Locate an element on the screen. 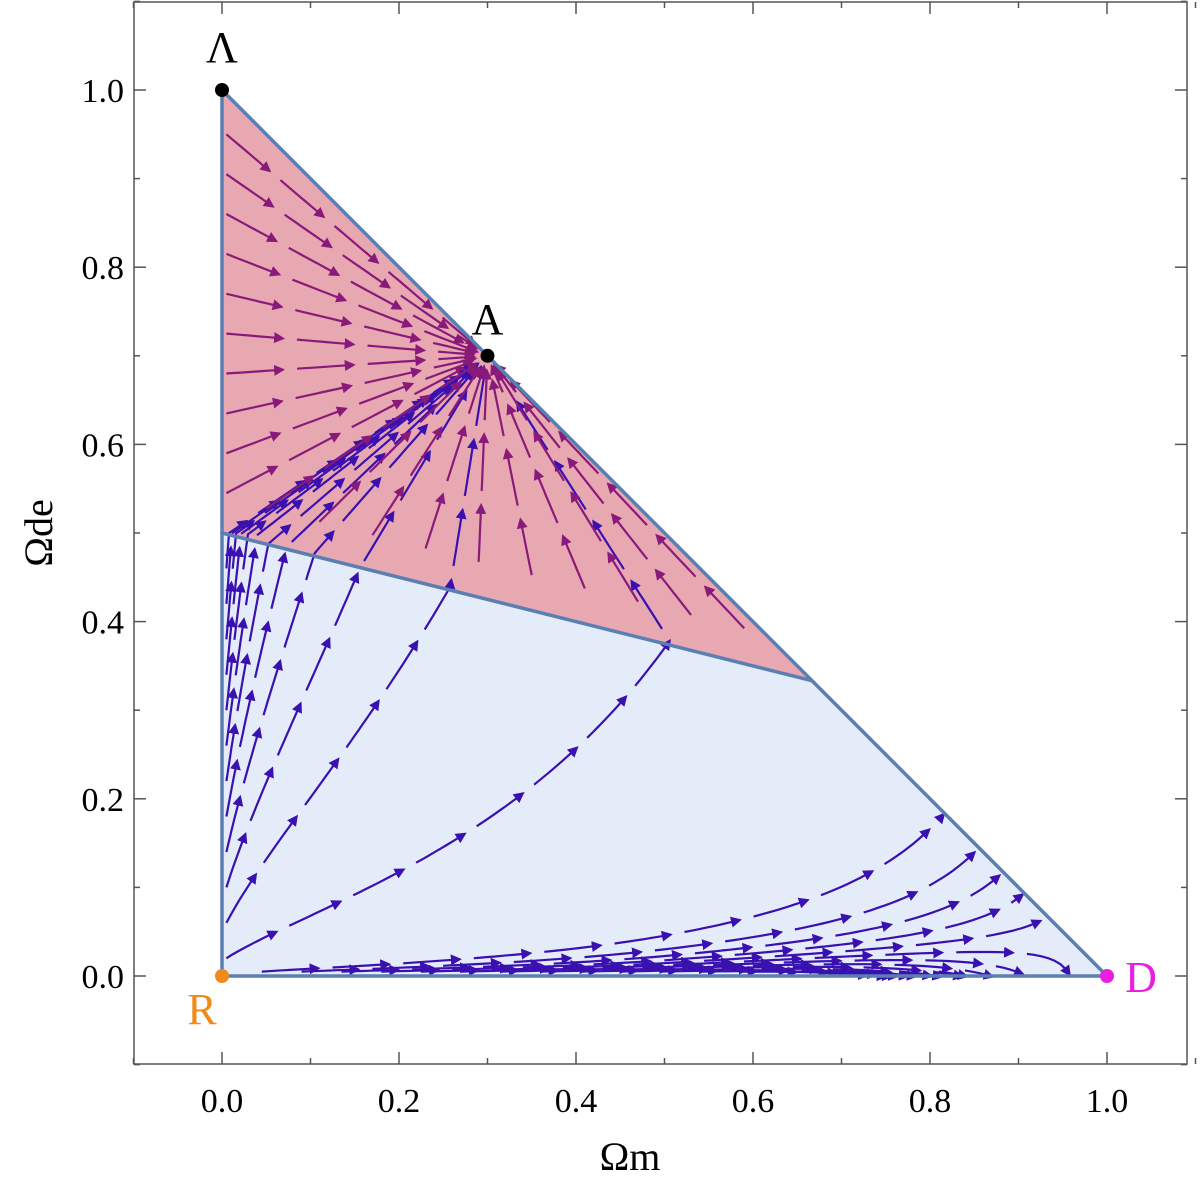 This screenshot has height=1187, width=1200. x-tick-label: 0.8 is located at coordinates (930, 1101).